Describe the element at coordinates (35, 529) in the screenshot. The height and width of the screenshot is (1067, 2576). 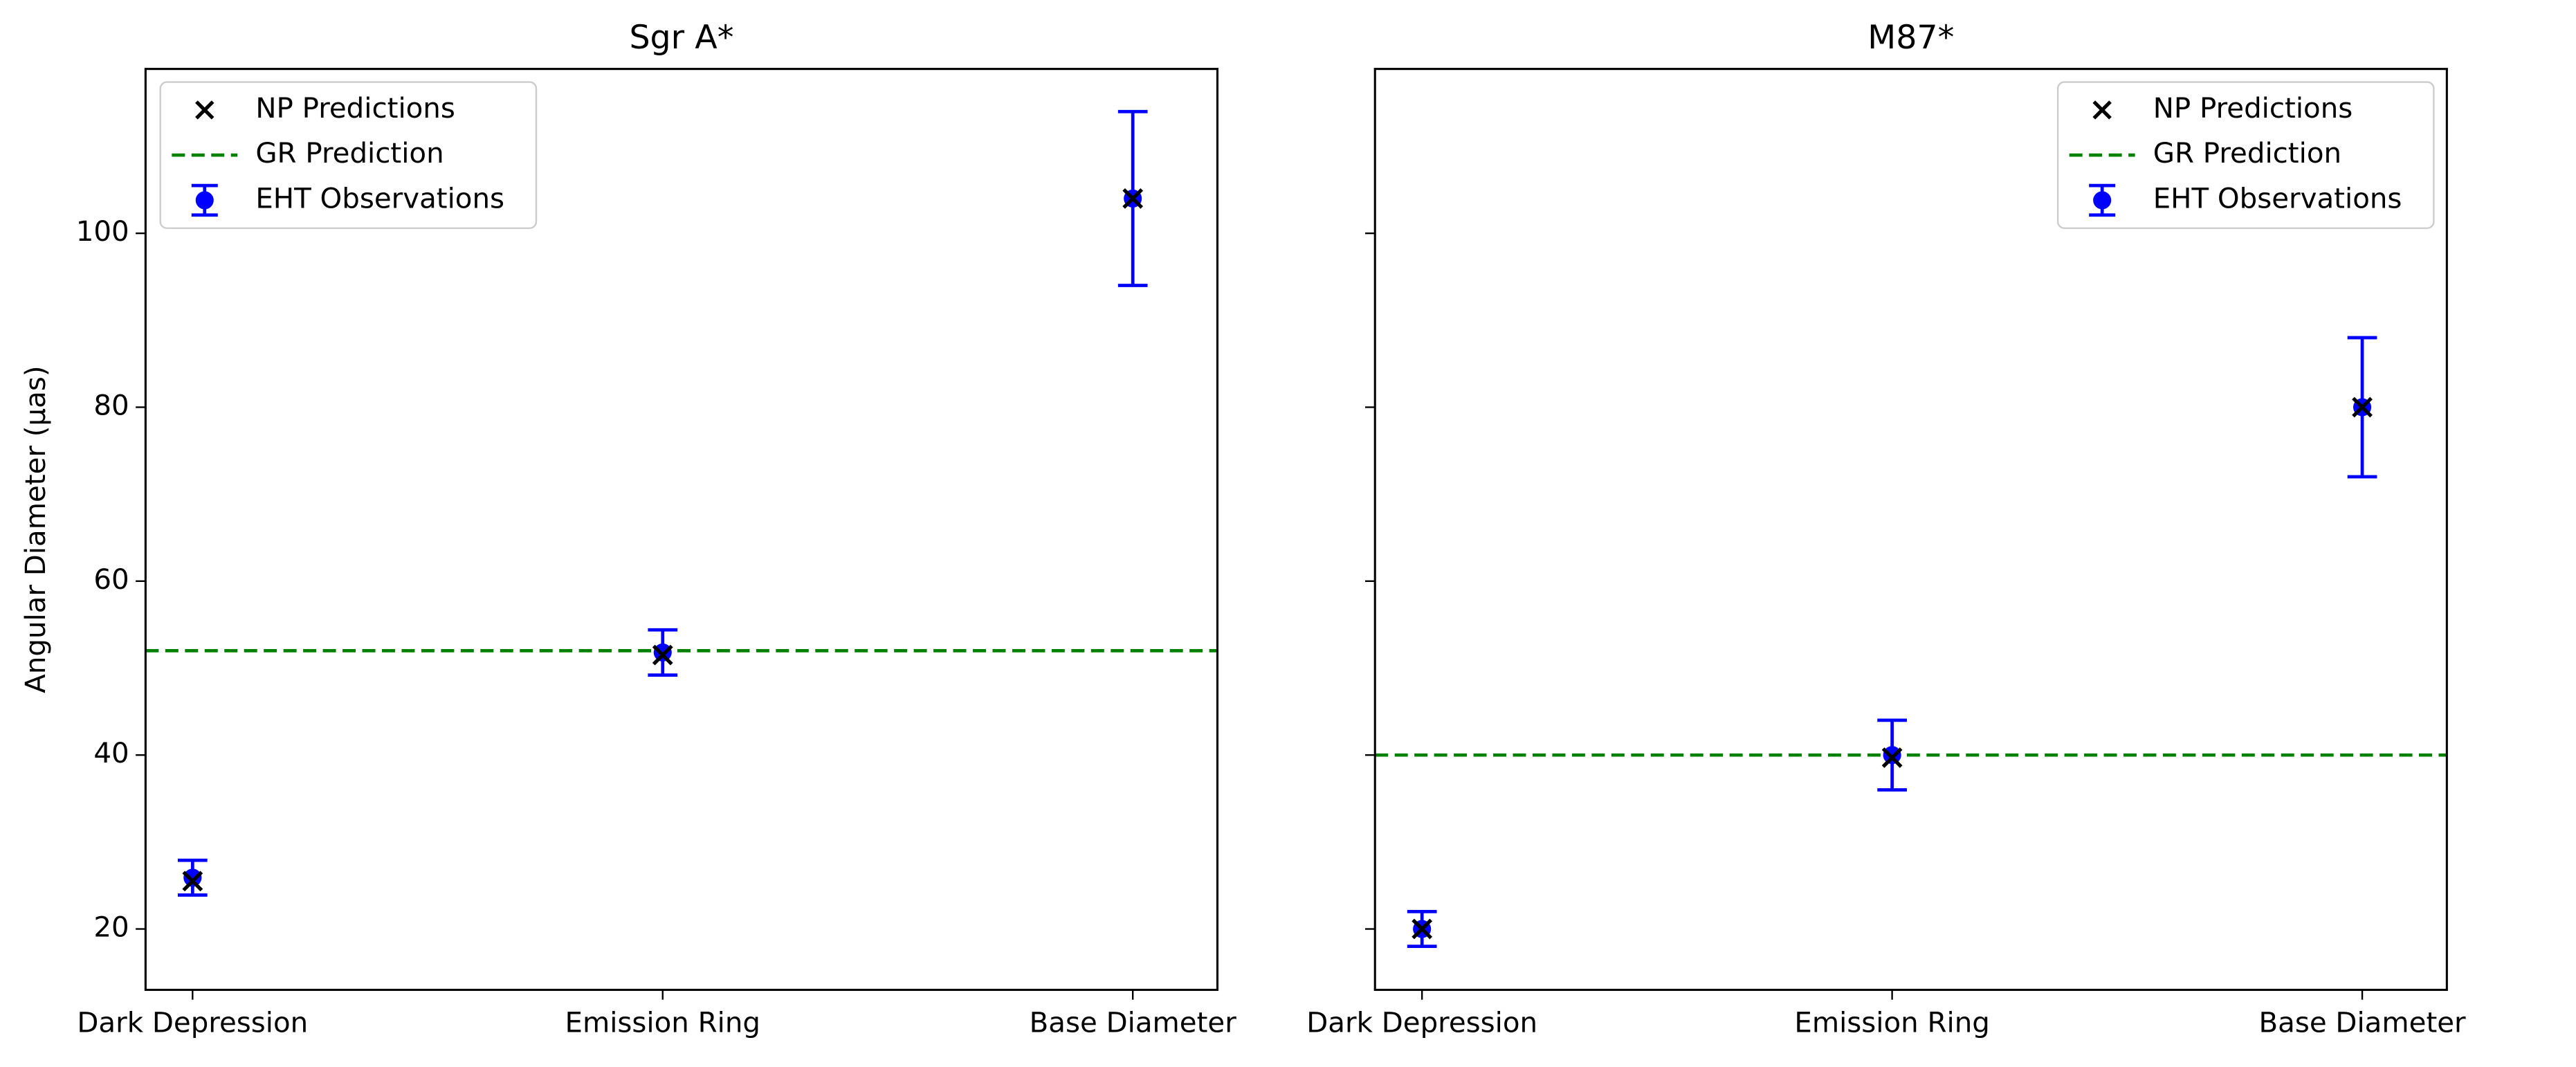
I see `y-axis-label: Angular Diameter (μas)` at that location.